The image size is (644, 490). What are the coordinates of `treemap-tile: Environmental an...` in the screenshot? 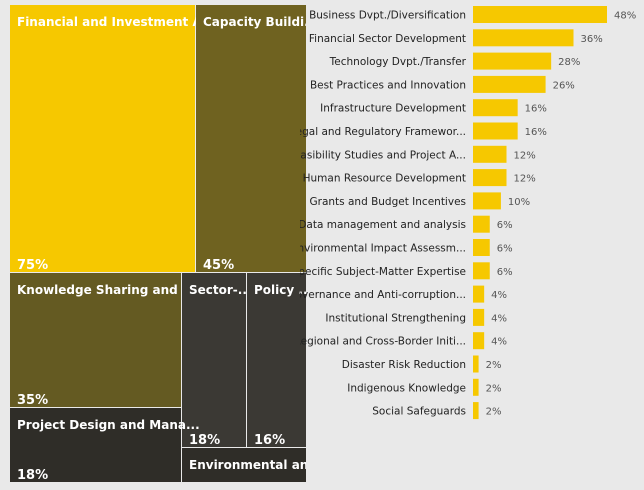 It's located at (252, 465).